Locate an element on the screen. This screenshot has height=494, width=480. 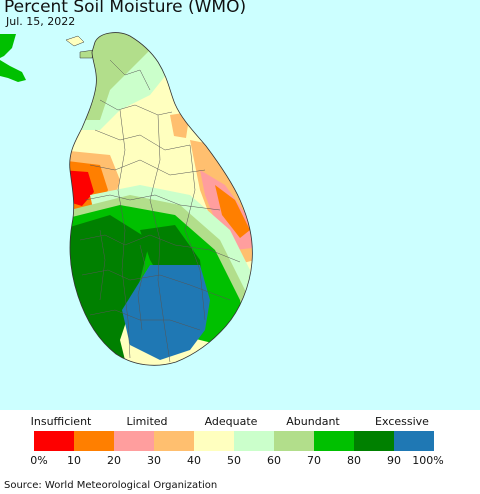
legend-tick-label: 80 is located at coordinates (354, 460).